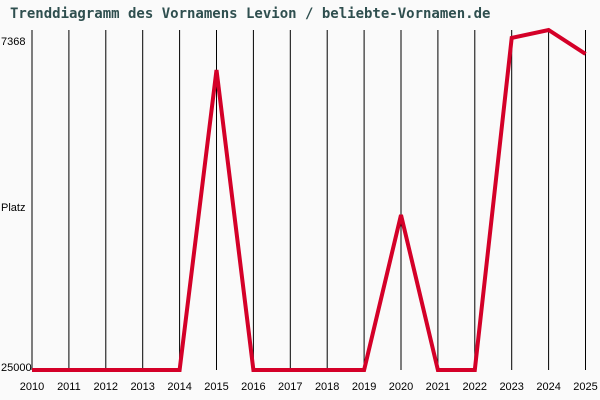 The width and height of the screenshot is (600, 400). What do you see at coordinates (401, 387) in the screenshot?
I see `x-axis-label: 2020` at bounding box center [401, 387].